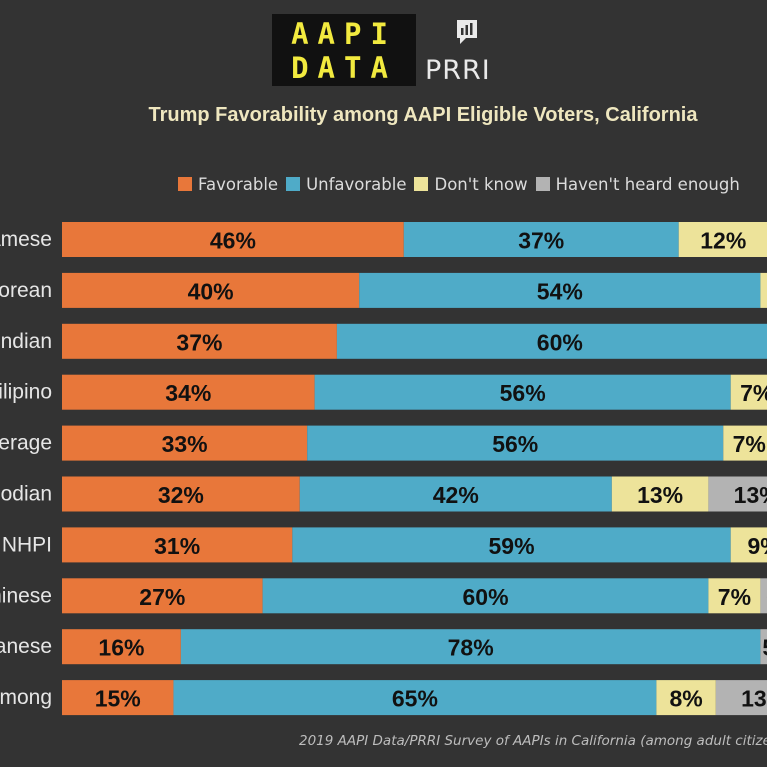 This screenshot has height=767, width=767. I want to click on legend-item-unfavorable: Unfavorable, so click(346, 184).